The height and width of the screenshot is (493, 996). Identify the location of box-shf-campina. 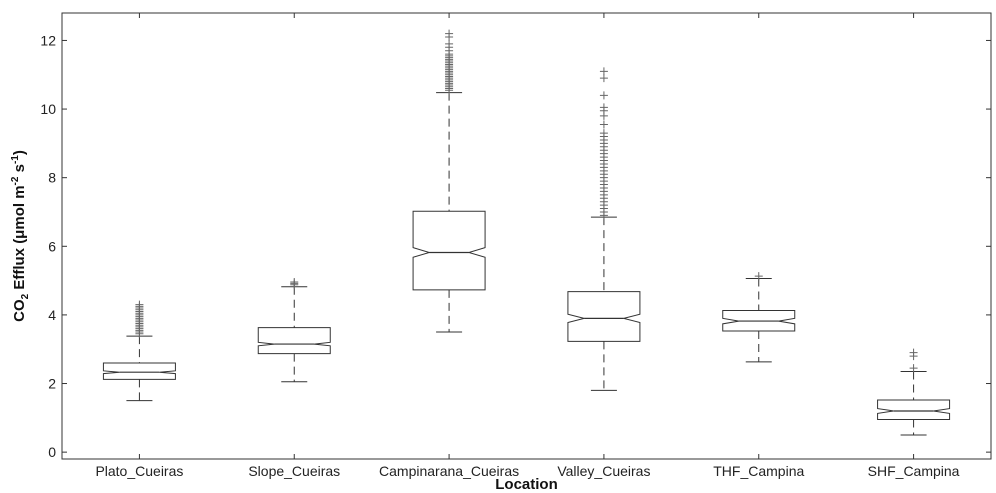
(914, 392).